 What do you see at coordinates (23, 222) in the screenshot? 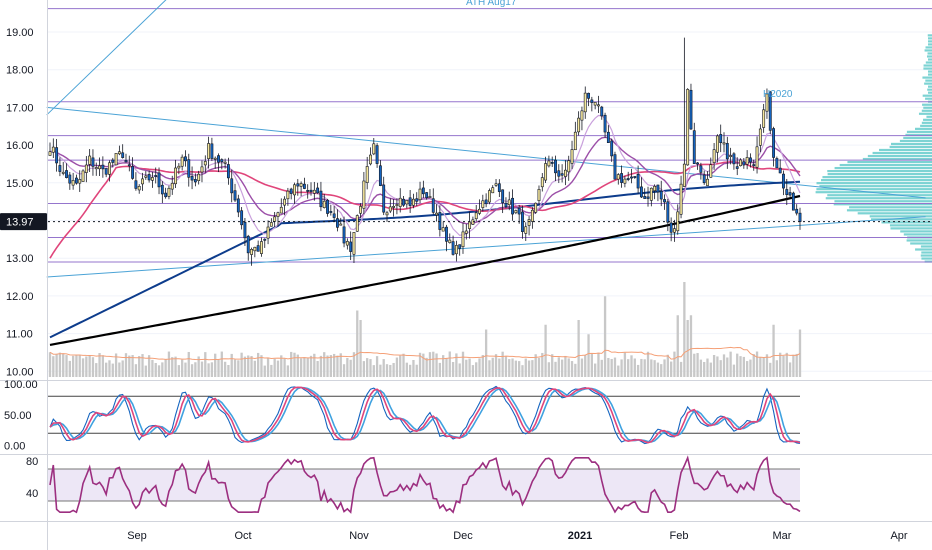
I see `last-price-tag-bg` at bounding box center [23, 222].